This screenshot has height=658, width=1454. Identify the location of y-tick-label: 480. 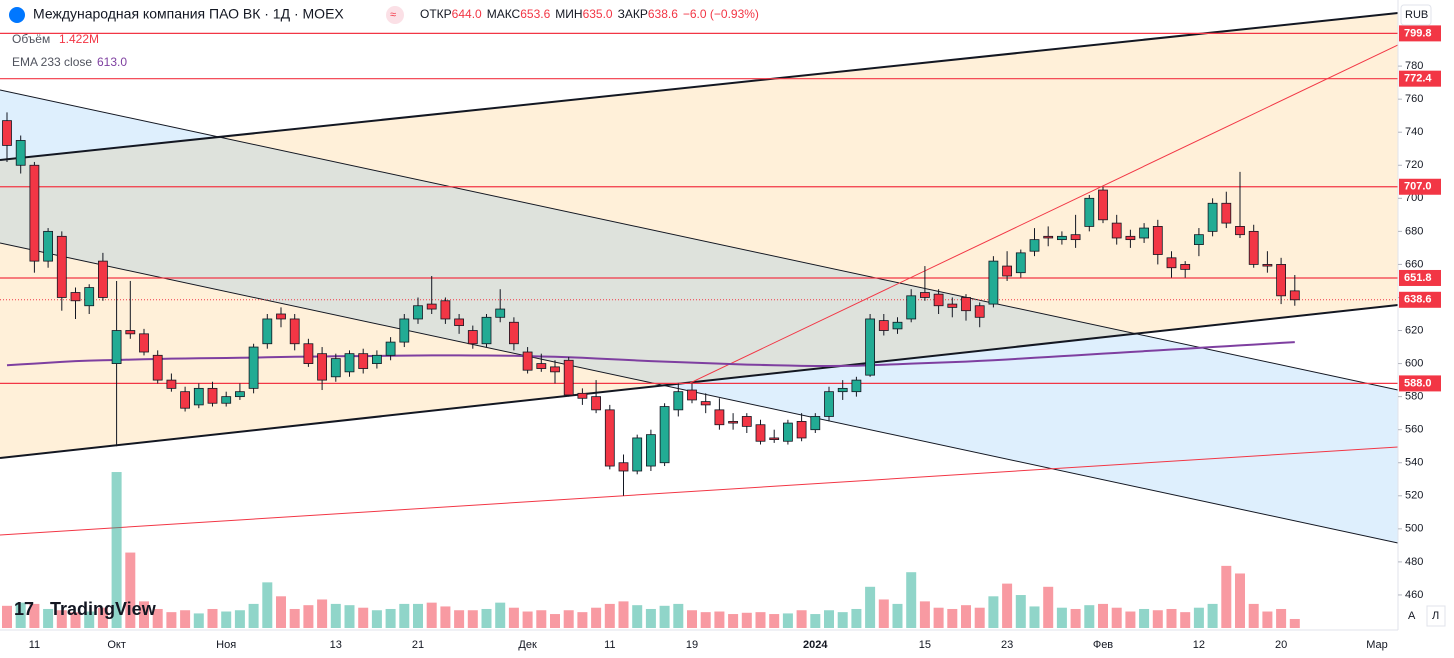
(1414, 562).